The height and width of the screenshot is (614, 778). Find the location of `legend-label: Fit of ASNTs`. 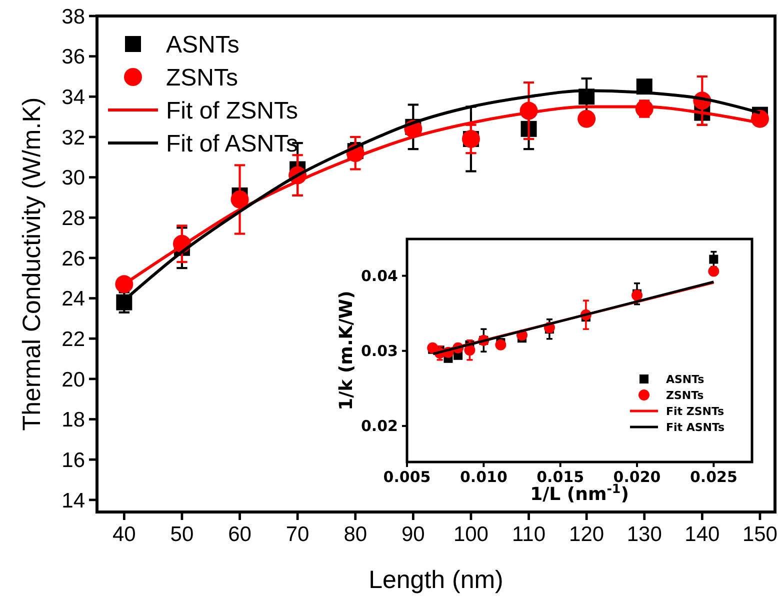

legend-label: Fit of ASNTs is located at coordinates (232, 144).